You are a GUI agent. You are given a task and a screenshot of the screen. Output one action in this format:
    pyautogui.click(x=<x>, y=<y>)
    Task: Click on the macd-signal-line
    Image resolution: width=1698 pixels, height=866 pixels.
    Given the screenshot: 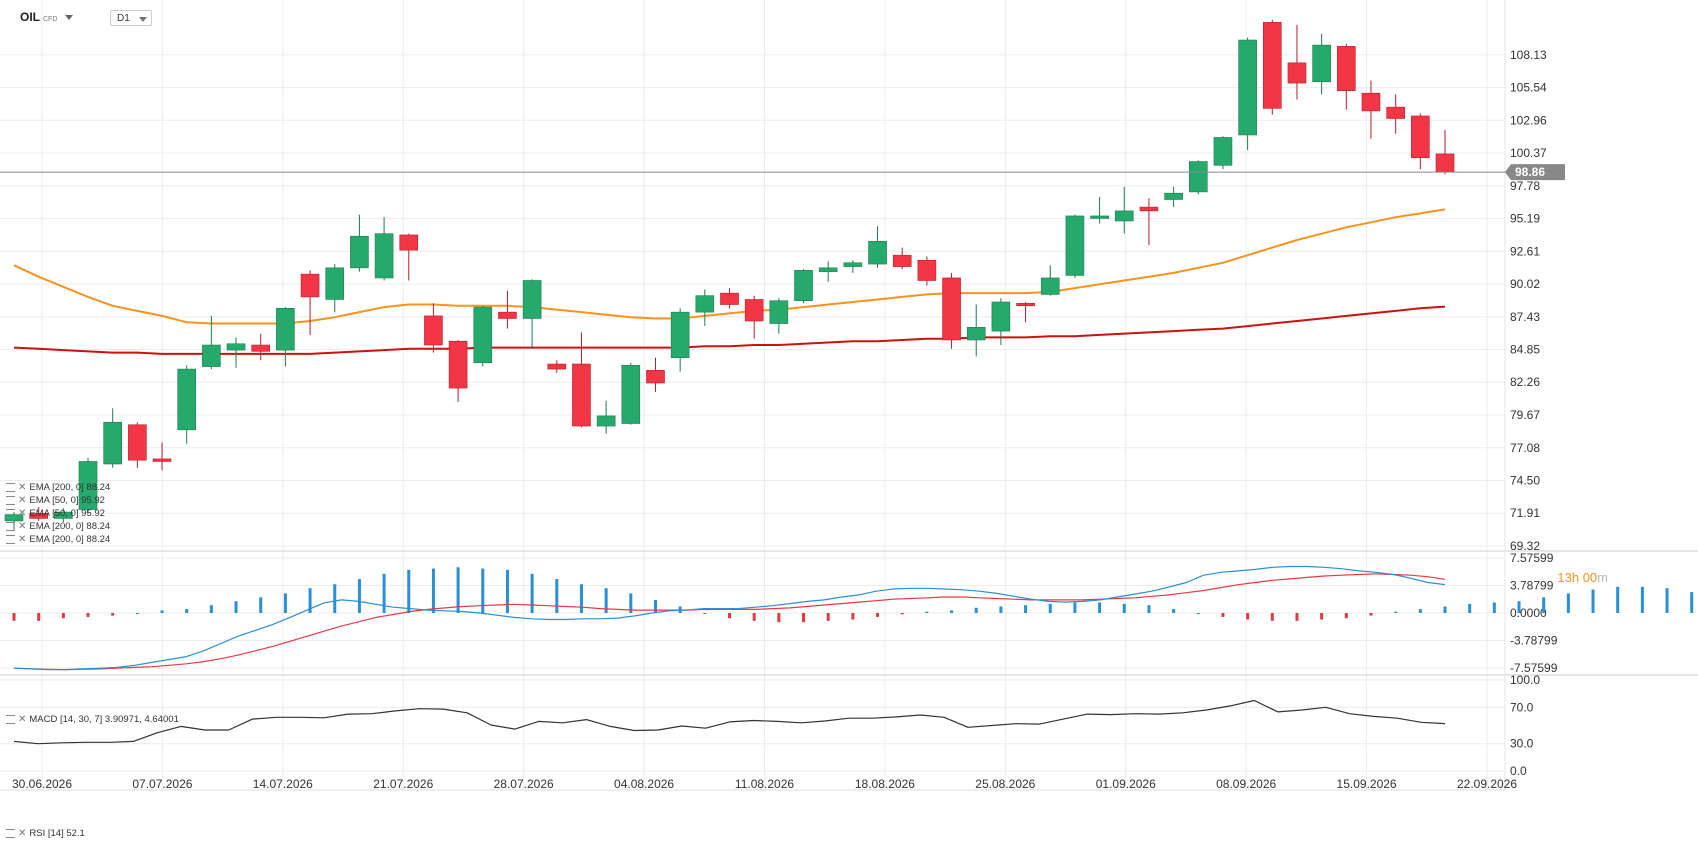 What is the action you would take?
    pyautogui.click(x=729, y=622)
    